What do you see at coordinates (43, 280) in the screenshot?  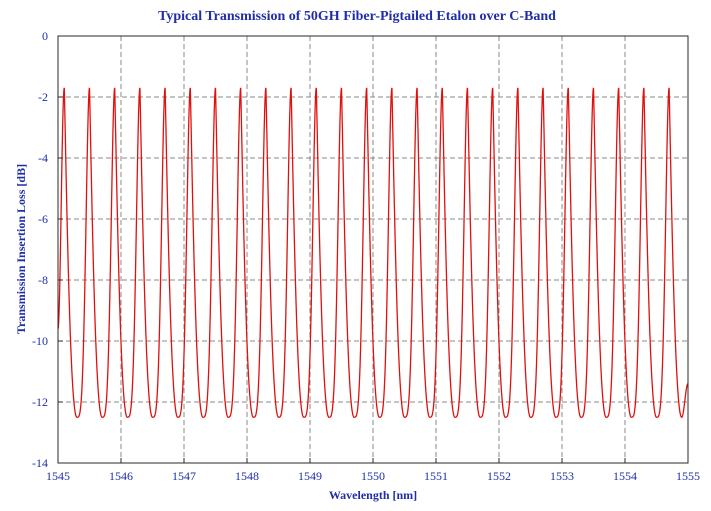 I see `y-tick-label: -8` at bounding box center [43, 280].